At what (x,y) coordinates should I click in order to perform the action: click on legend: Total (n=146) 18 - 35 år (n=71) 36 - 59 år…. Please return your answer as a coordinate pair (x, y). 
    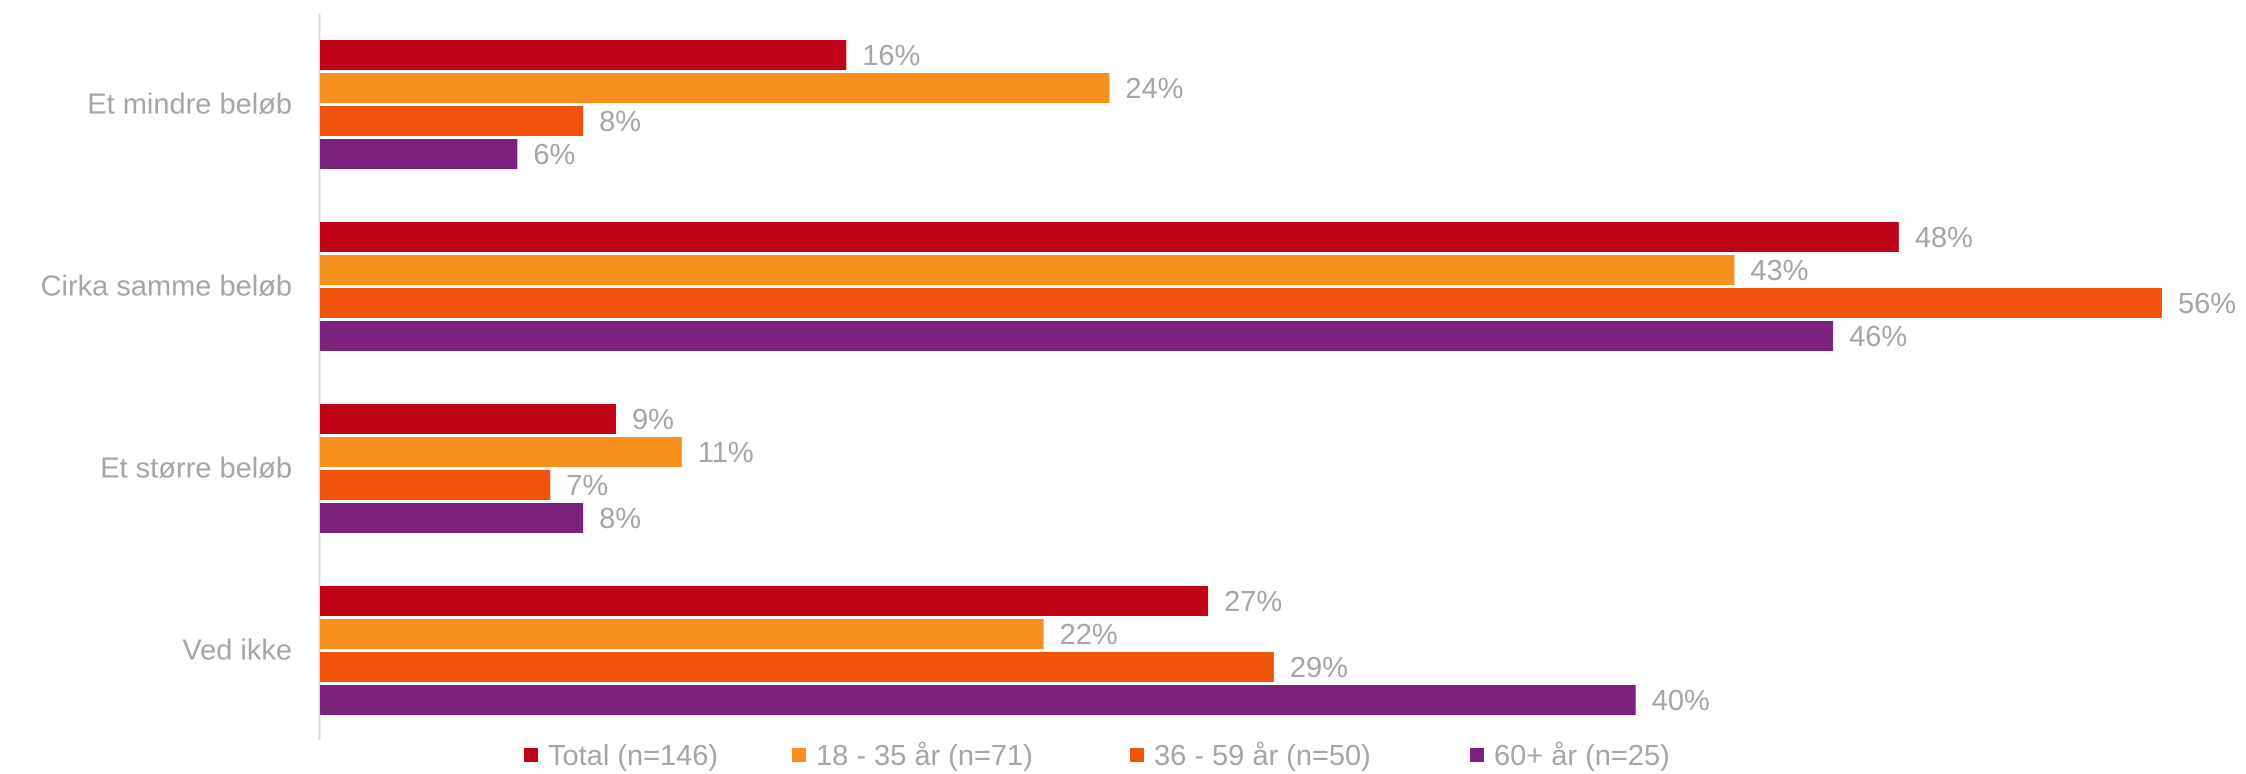
    Looking at the image, I should click on (1097, 756).